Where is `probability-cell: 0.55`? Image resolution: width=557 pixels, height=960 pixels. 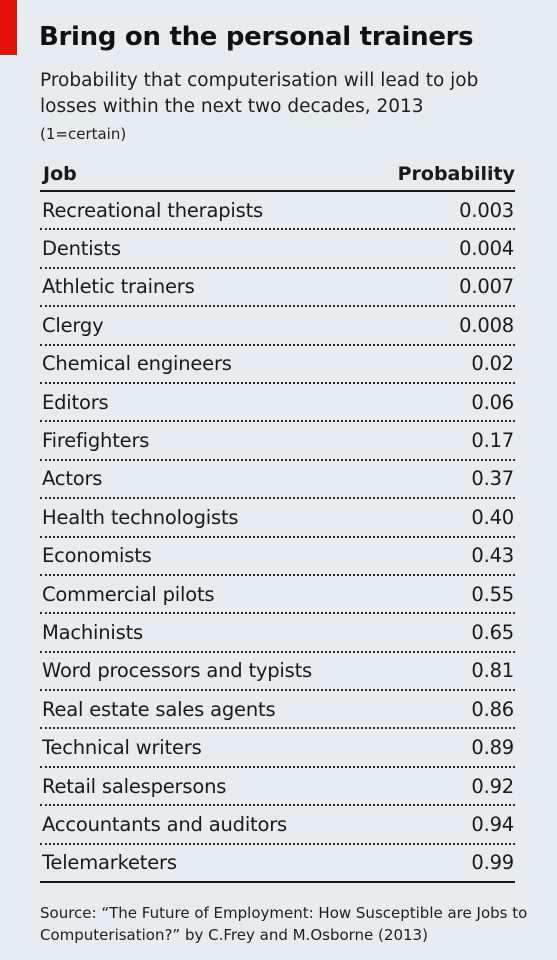
probability-cell: 0.55 is located at coordinates (492, 594).